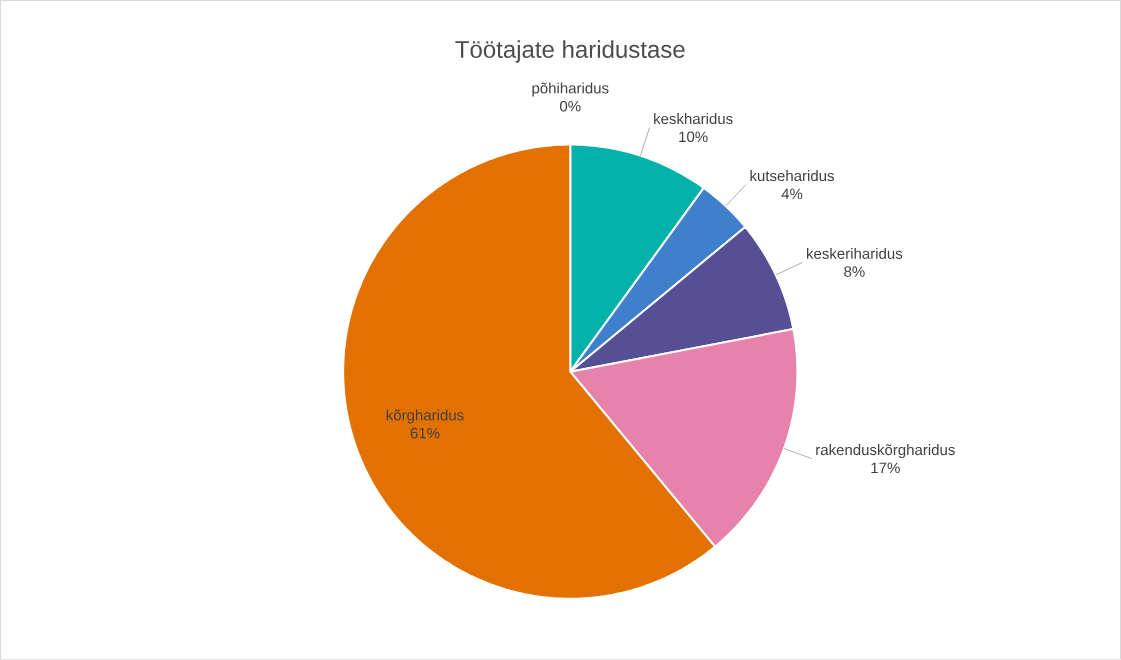 This screenshot has height=660, width=1121. Describe the element at coordinates (425, 433) in the screenshot. I see `data-label: 61%` at that location.